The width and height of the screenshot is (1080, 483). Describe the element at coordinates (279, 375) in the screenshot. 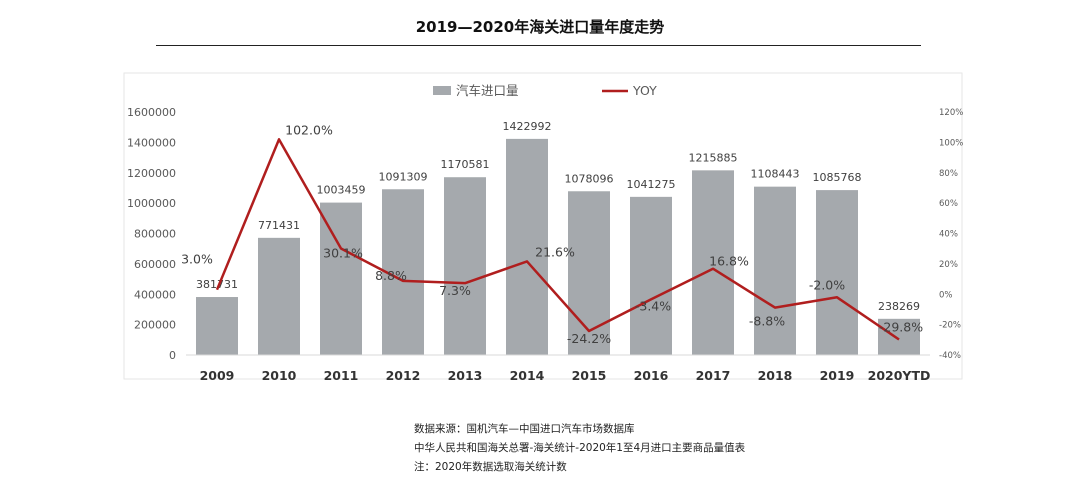

I see `category-label: 2010` at that location.